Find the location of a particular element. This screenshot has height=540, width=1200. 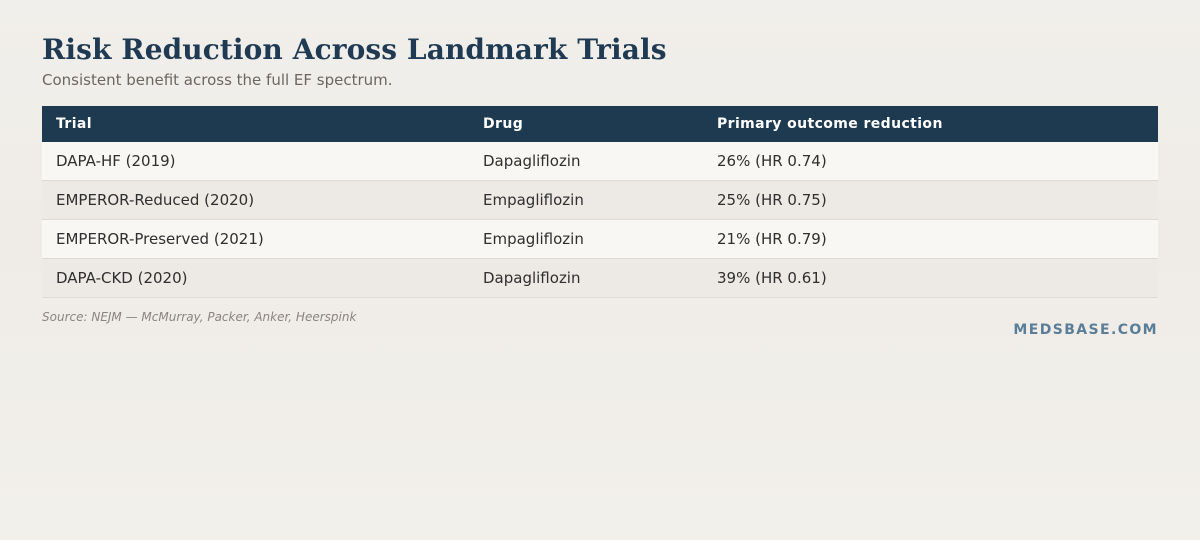

cell-outcome: 26% (HR 0.74) is located at coordinates (930, 161).